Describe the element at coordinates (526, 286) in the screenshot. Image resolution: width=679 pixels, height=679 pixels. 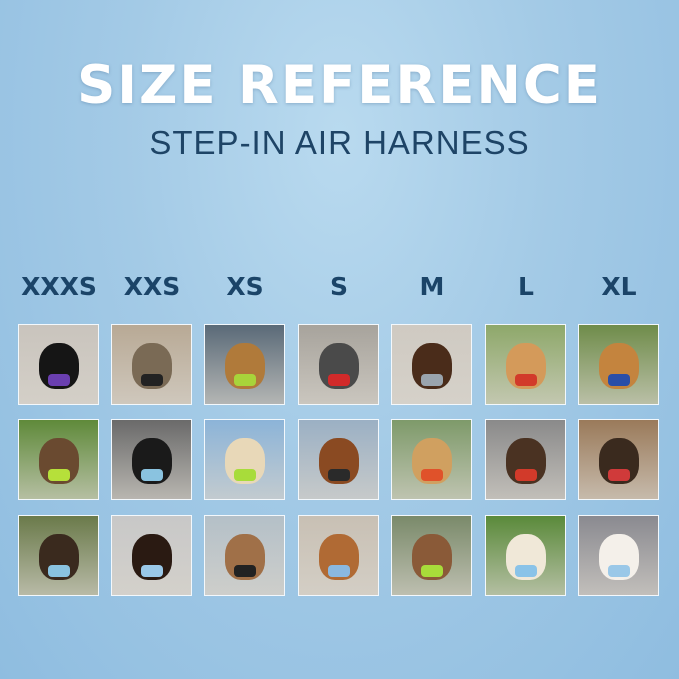
I see `size-label-l: L` at that location.